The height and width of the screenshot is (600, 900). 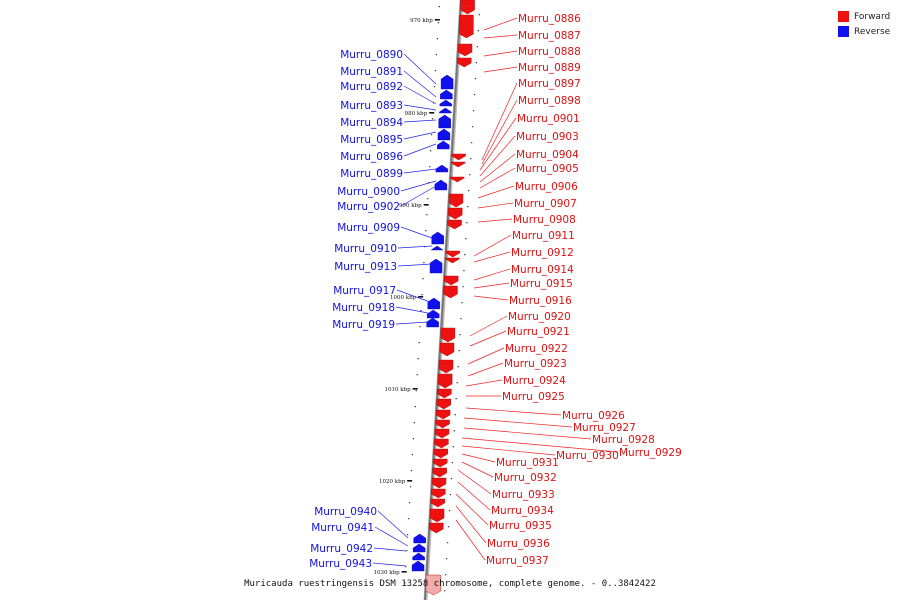 I want to click on forward-gene-label: Murru_0922, so click(x=536, y=349).